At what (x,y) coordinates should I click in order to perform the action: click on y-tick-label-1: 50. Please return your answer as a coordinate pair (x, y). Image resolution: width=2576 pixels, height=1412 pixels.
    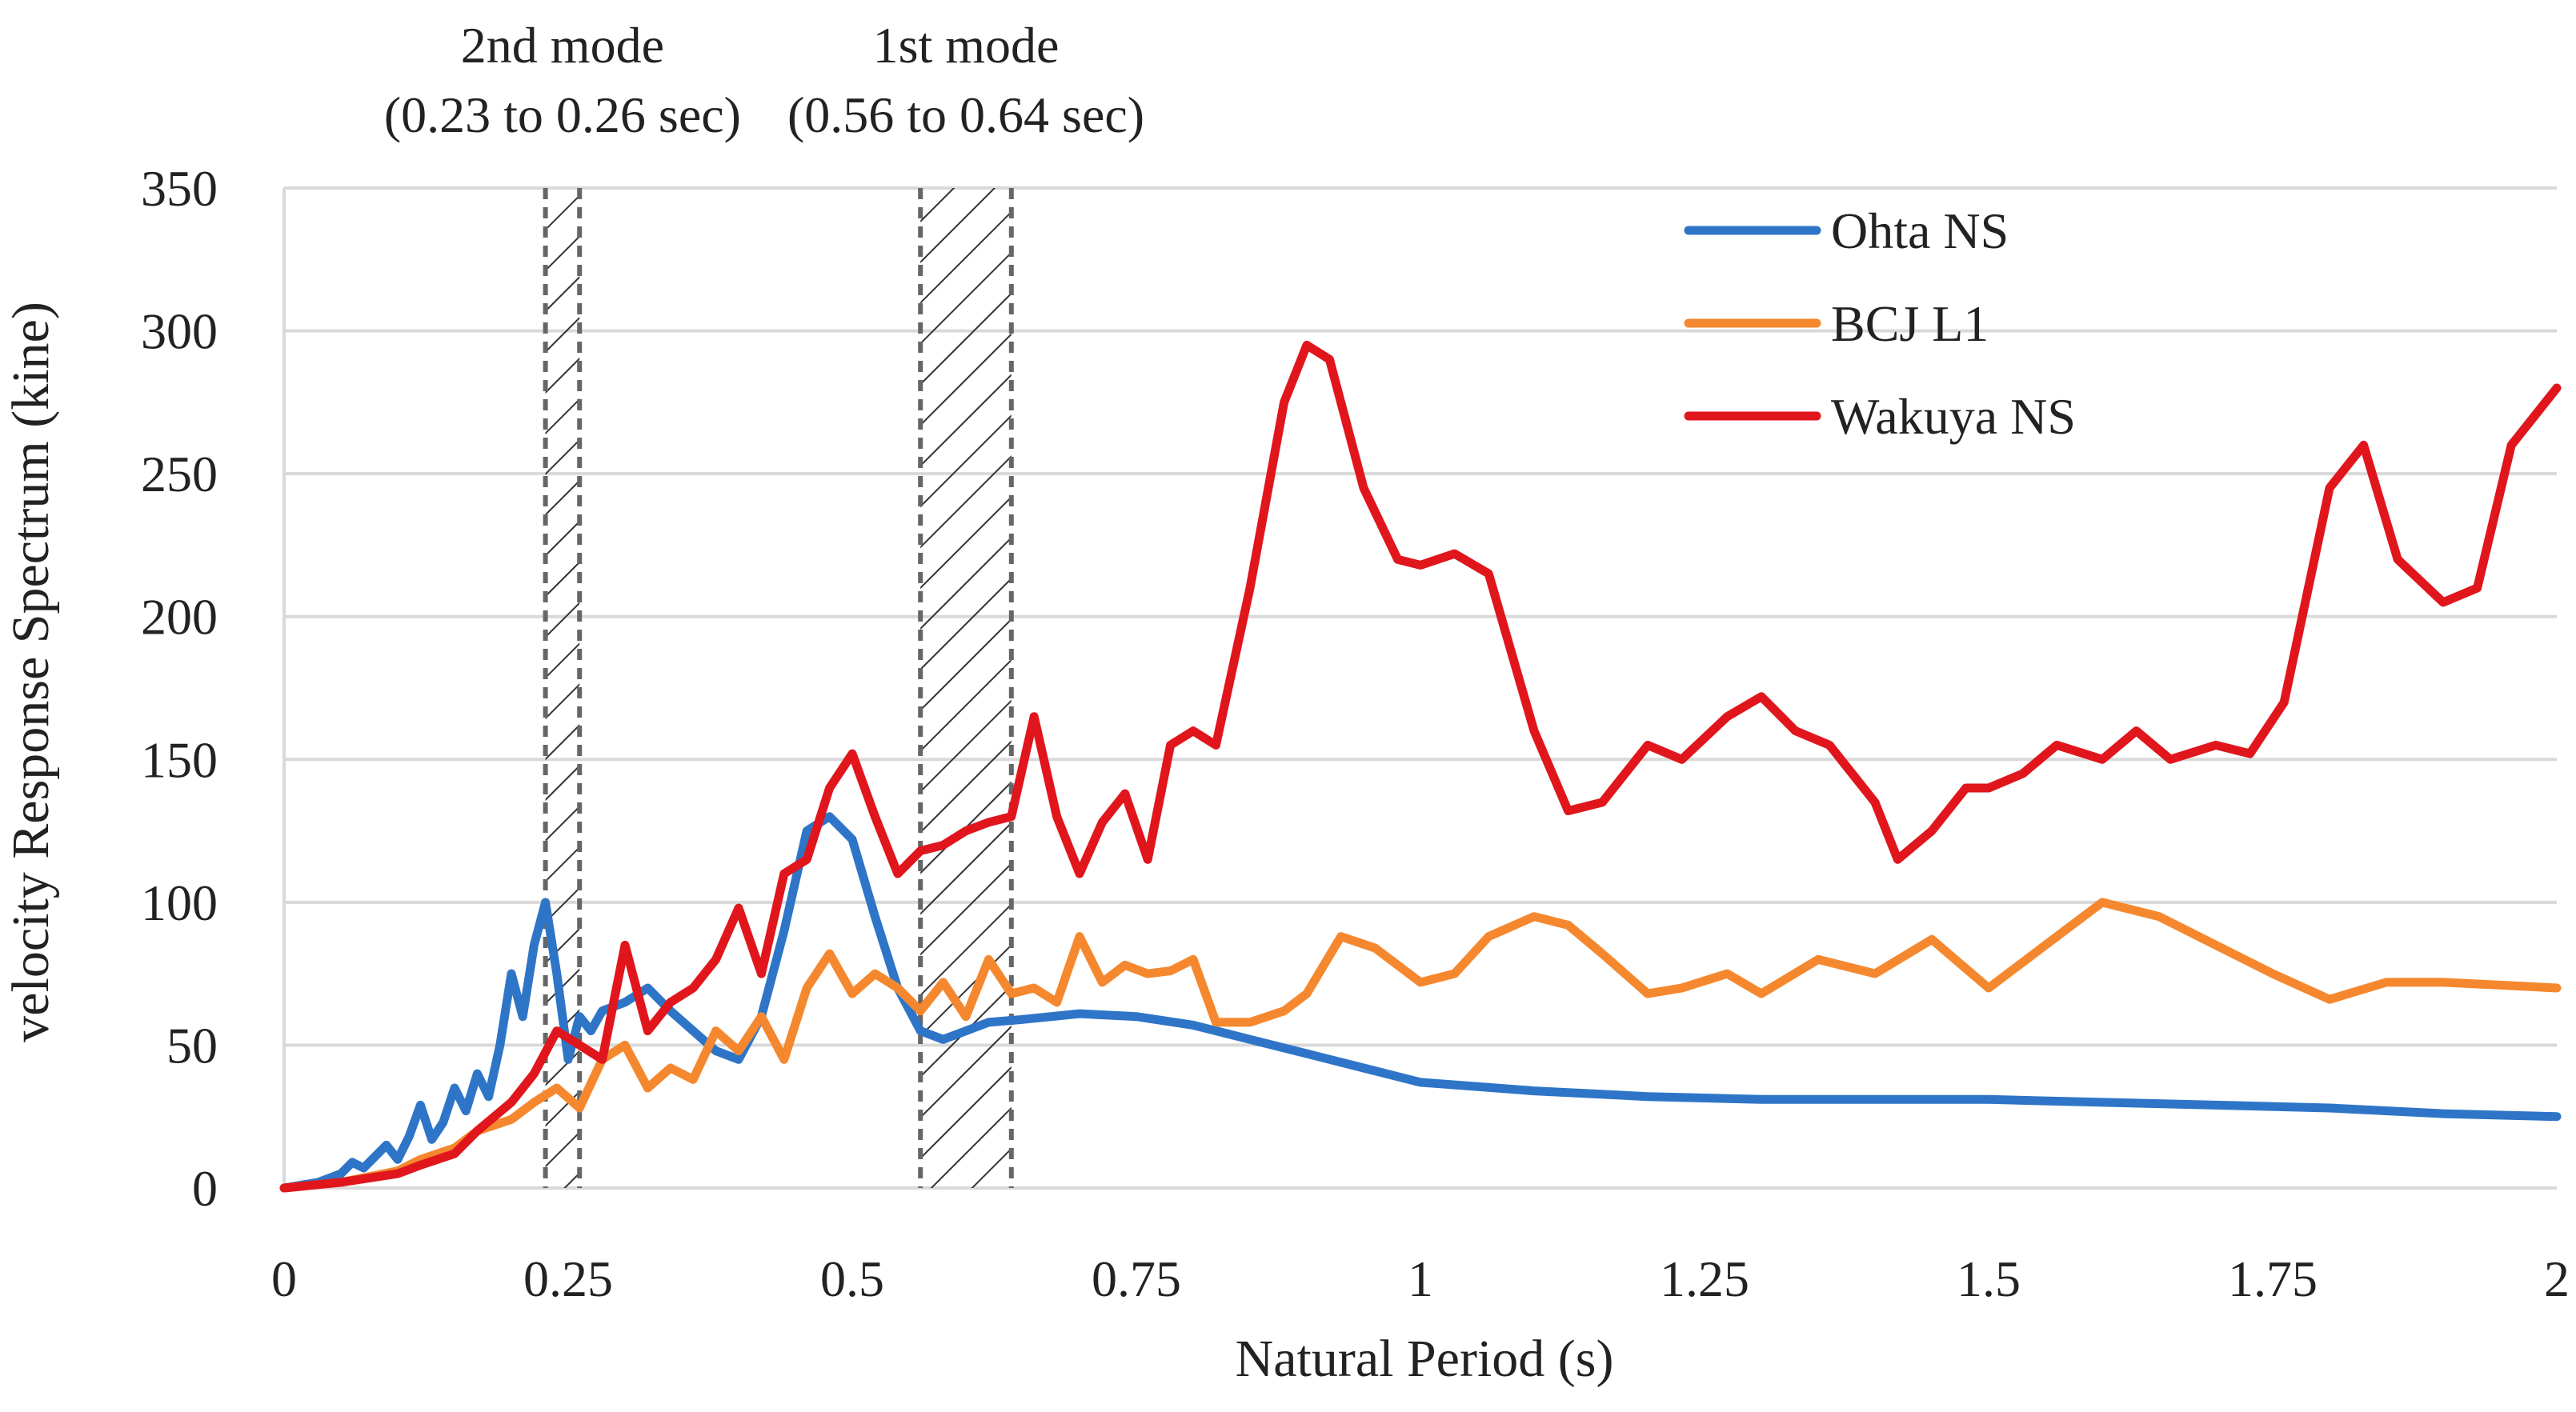
    Looking at the image, I should click on (192, 1045).